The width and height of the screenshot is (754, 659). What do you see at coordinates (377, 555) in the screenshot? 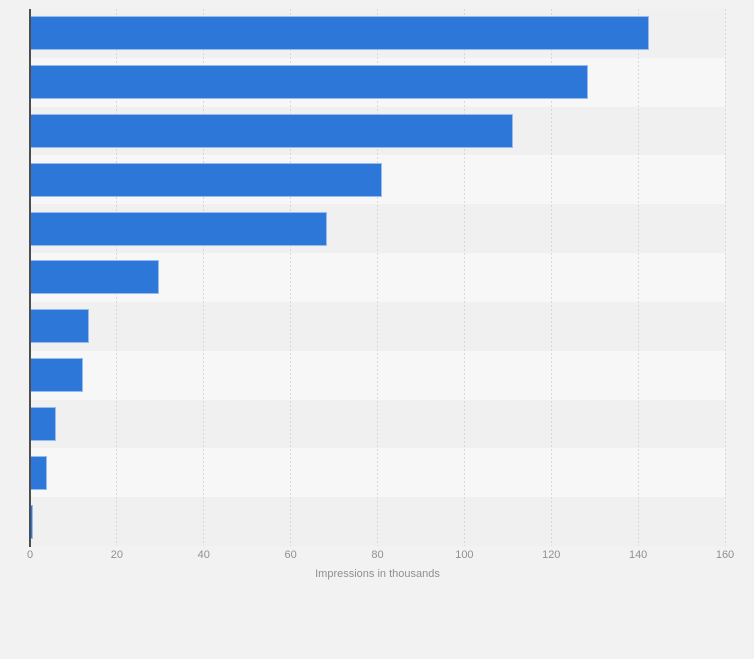
I see `x-tick-label: 80` at bounding box center [377, 555].